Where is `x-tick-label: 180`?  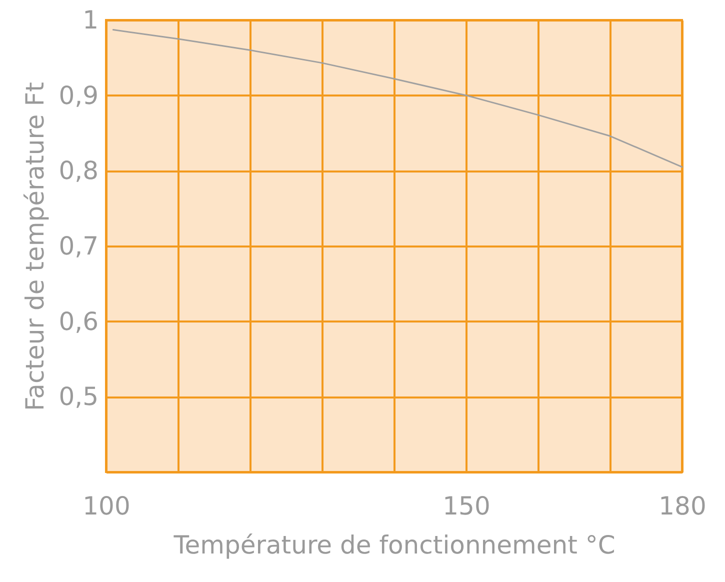
x-tick-label: 180 is located at coordinates (682, 506).